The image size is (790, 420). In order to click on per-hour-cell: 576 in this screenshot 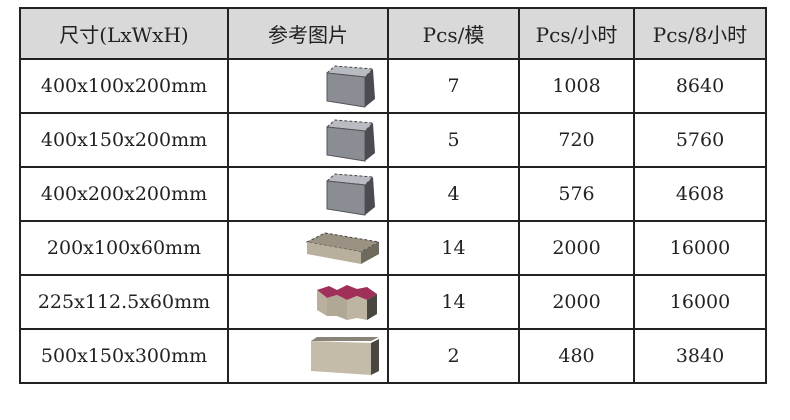, I will do `click(576, 194)`.